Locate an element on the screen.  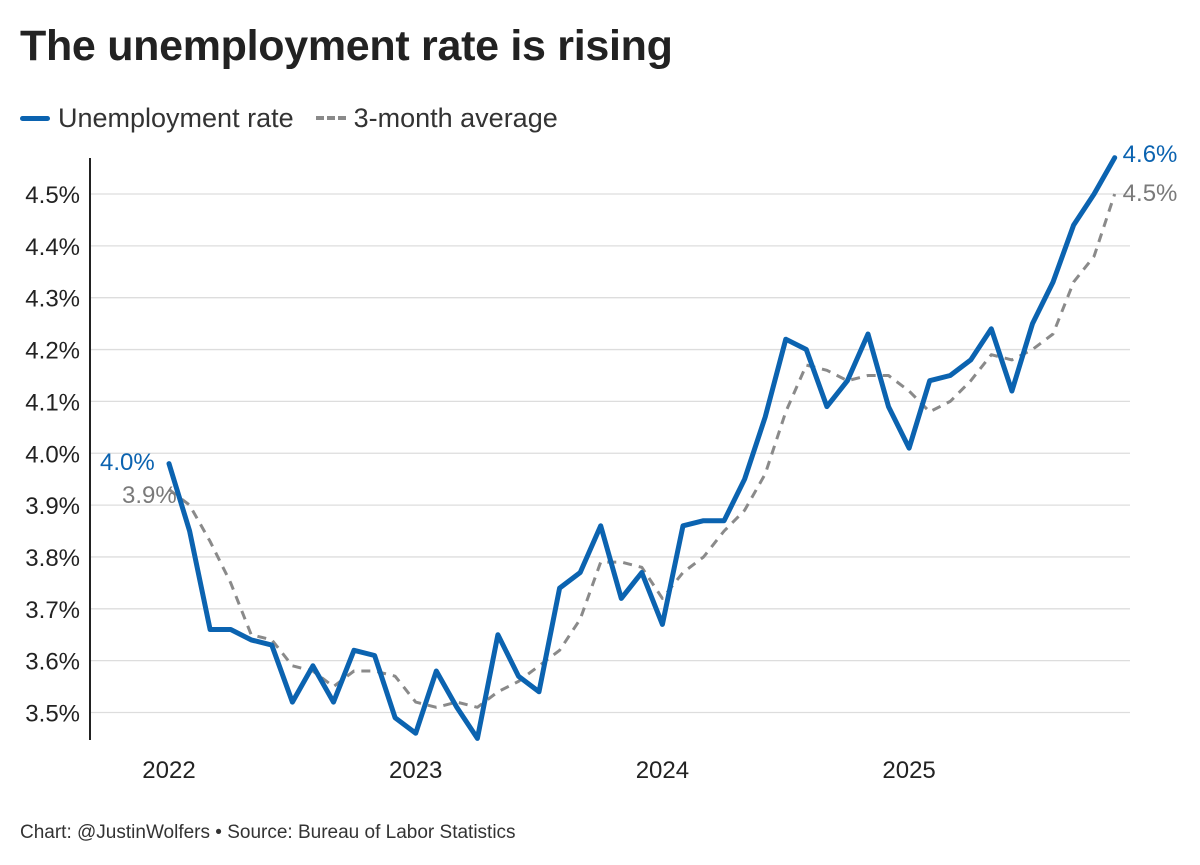
footer-source: Source: Bureau of Labor Statistics is located at coordinates (371, 832).